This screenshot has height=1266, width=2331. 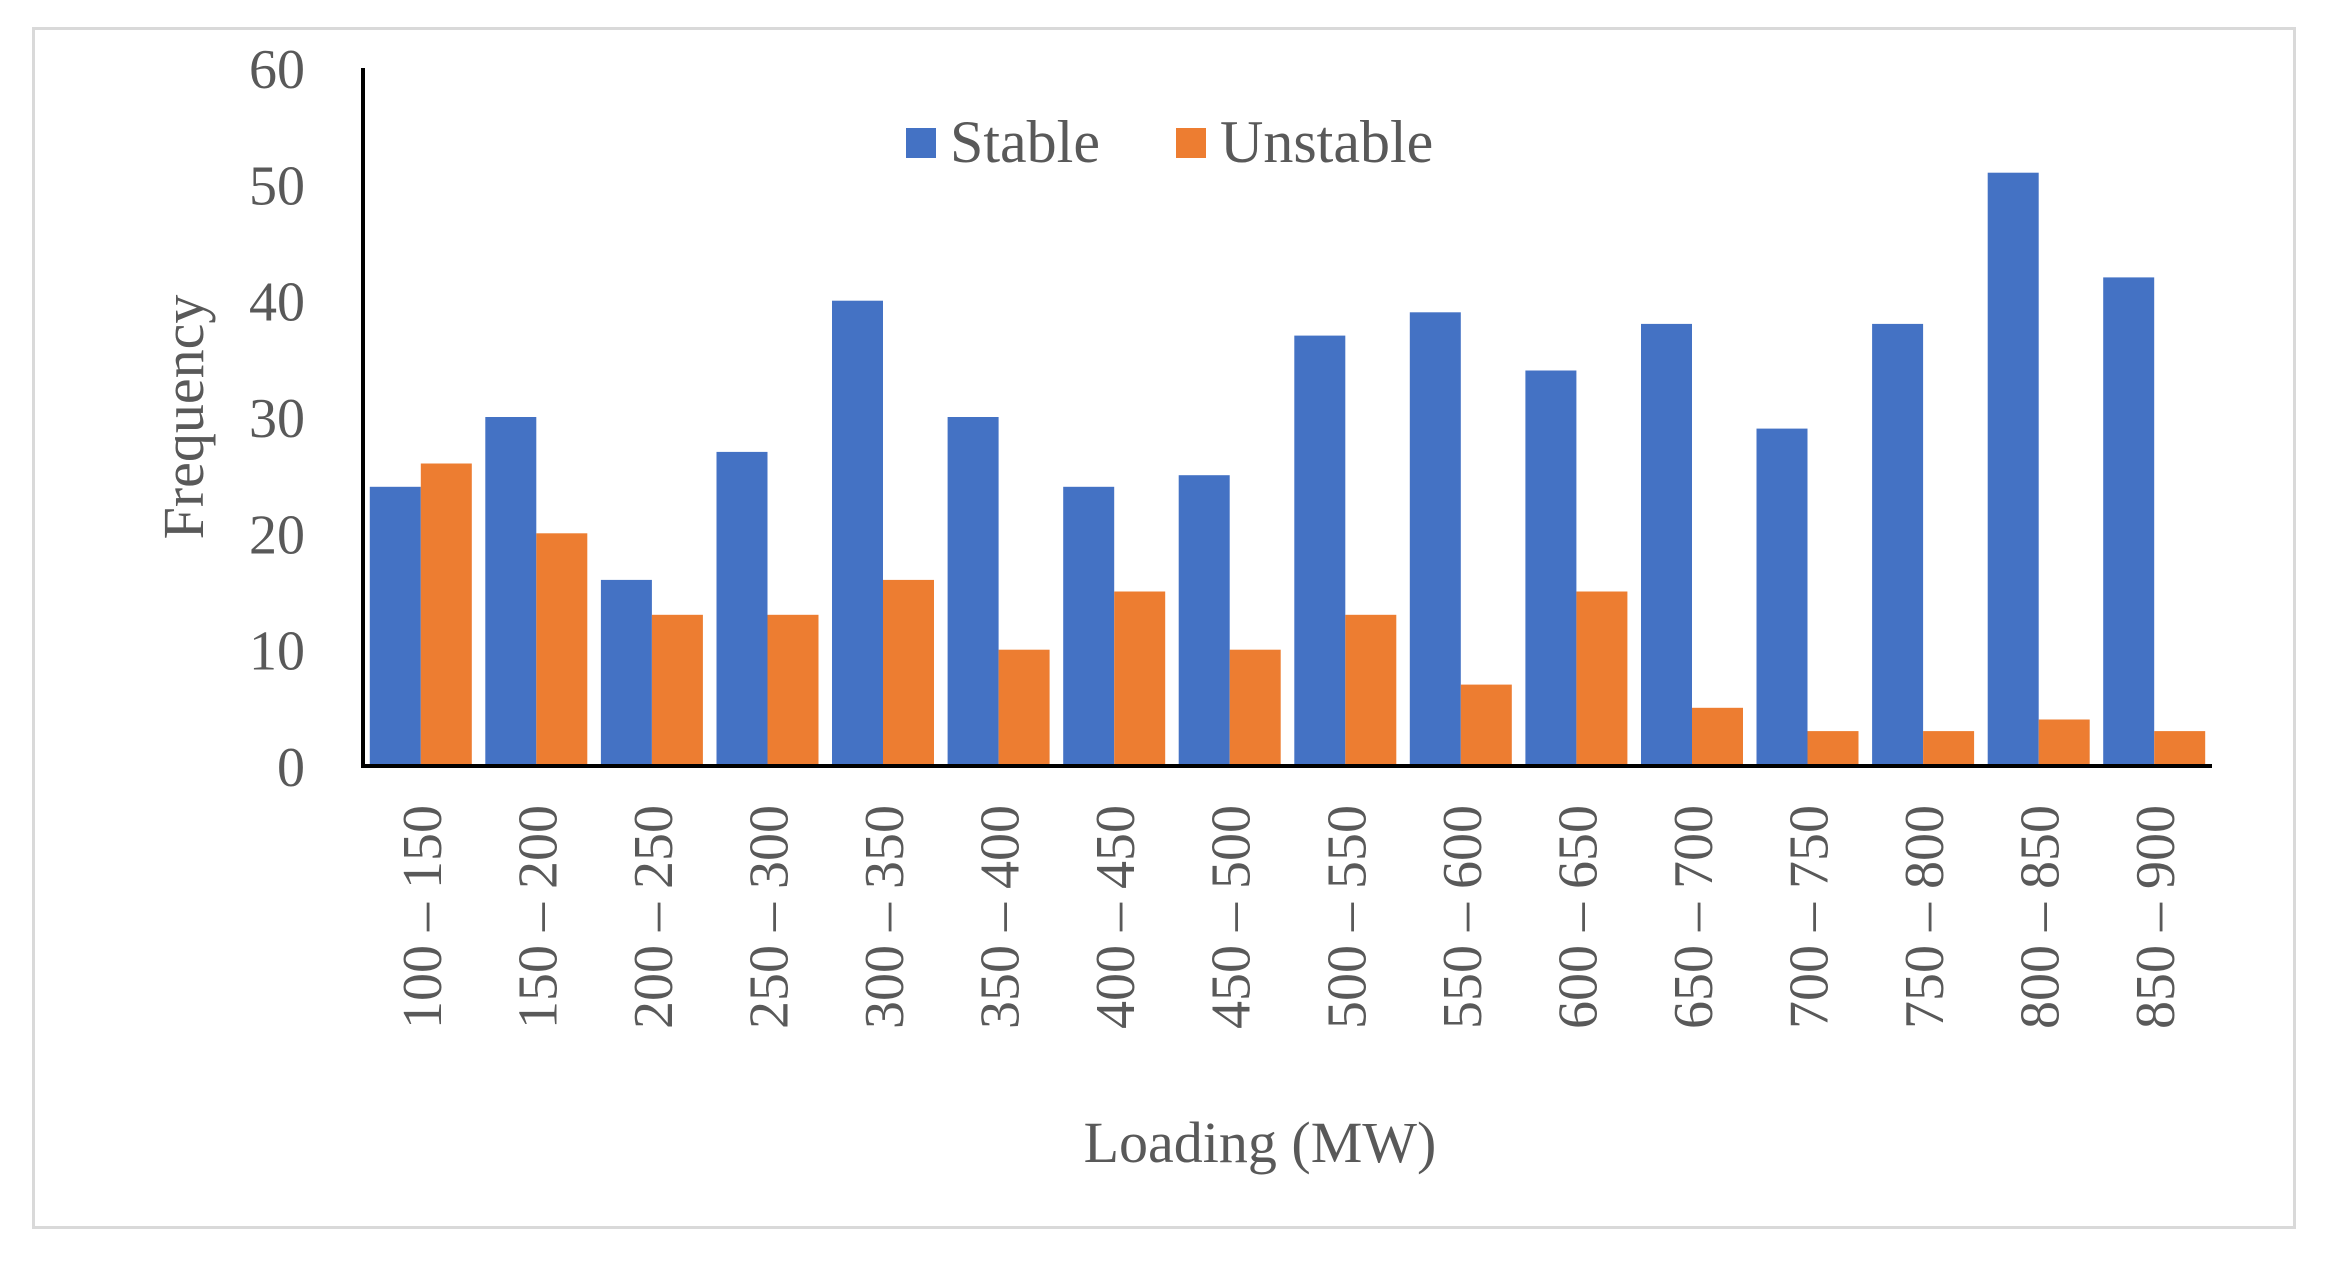 I want to click on x-tick-label: 350 – 400, so click(x=1001, y=917).